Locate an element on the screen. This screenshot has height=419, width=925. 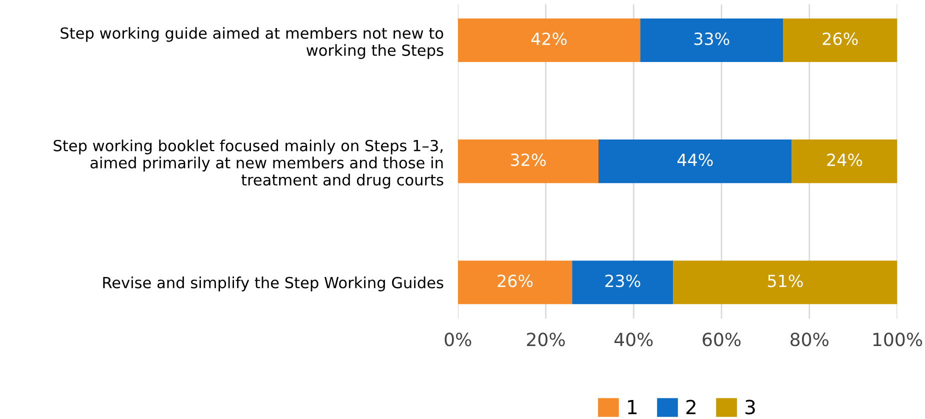
data-label: 23% is located at coordinates (622, 281).